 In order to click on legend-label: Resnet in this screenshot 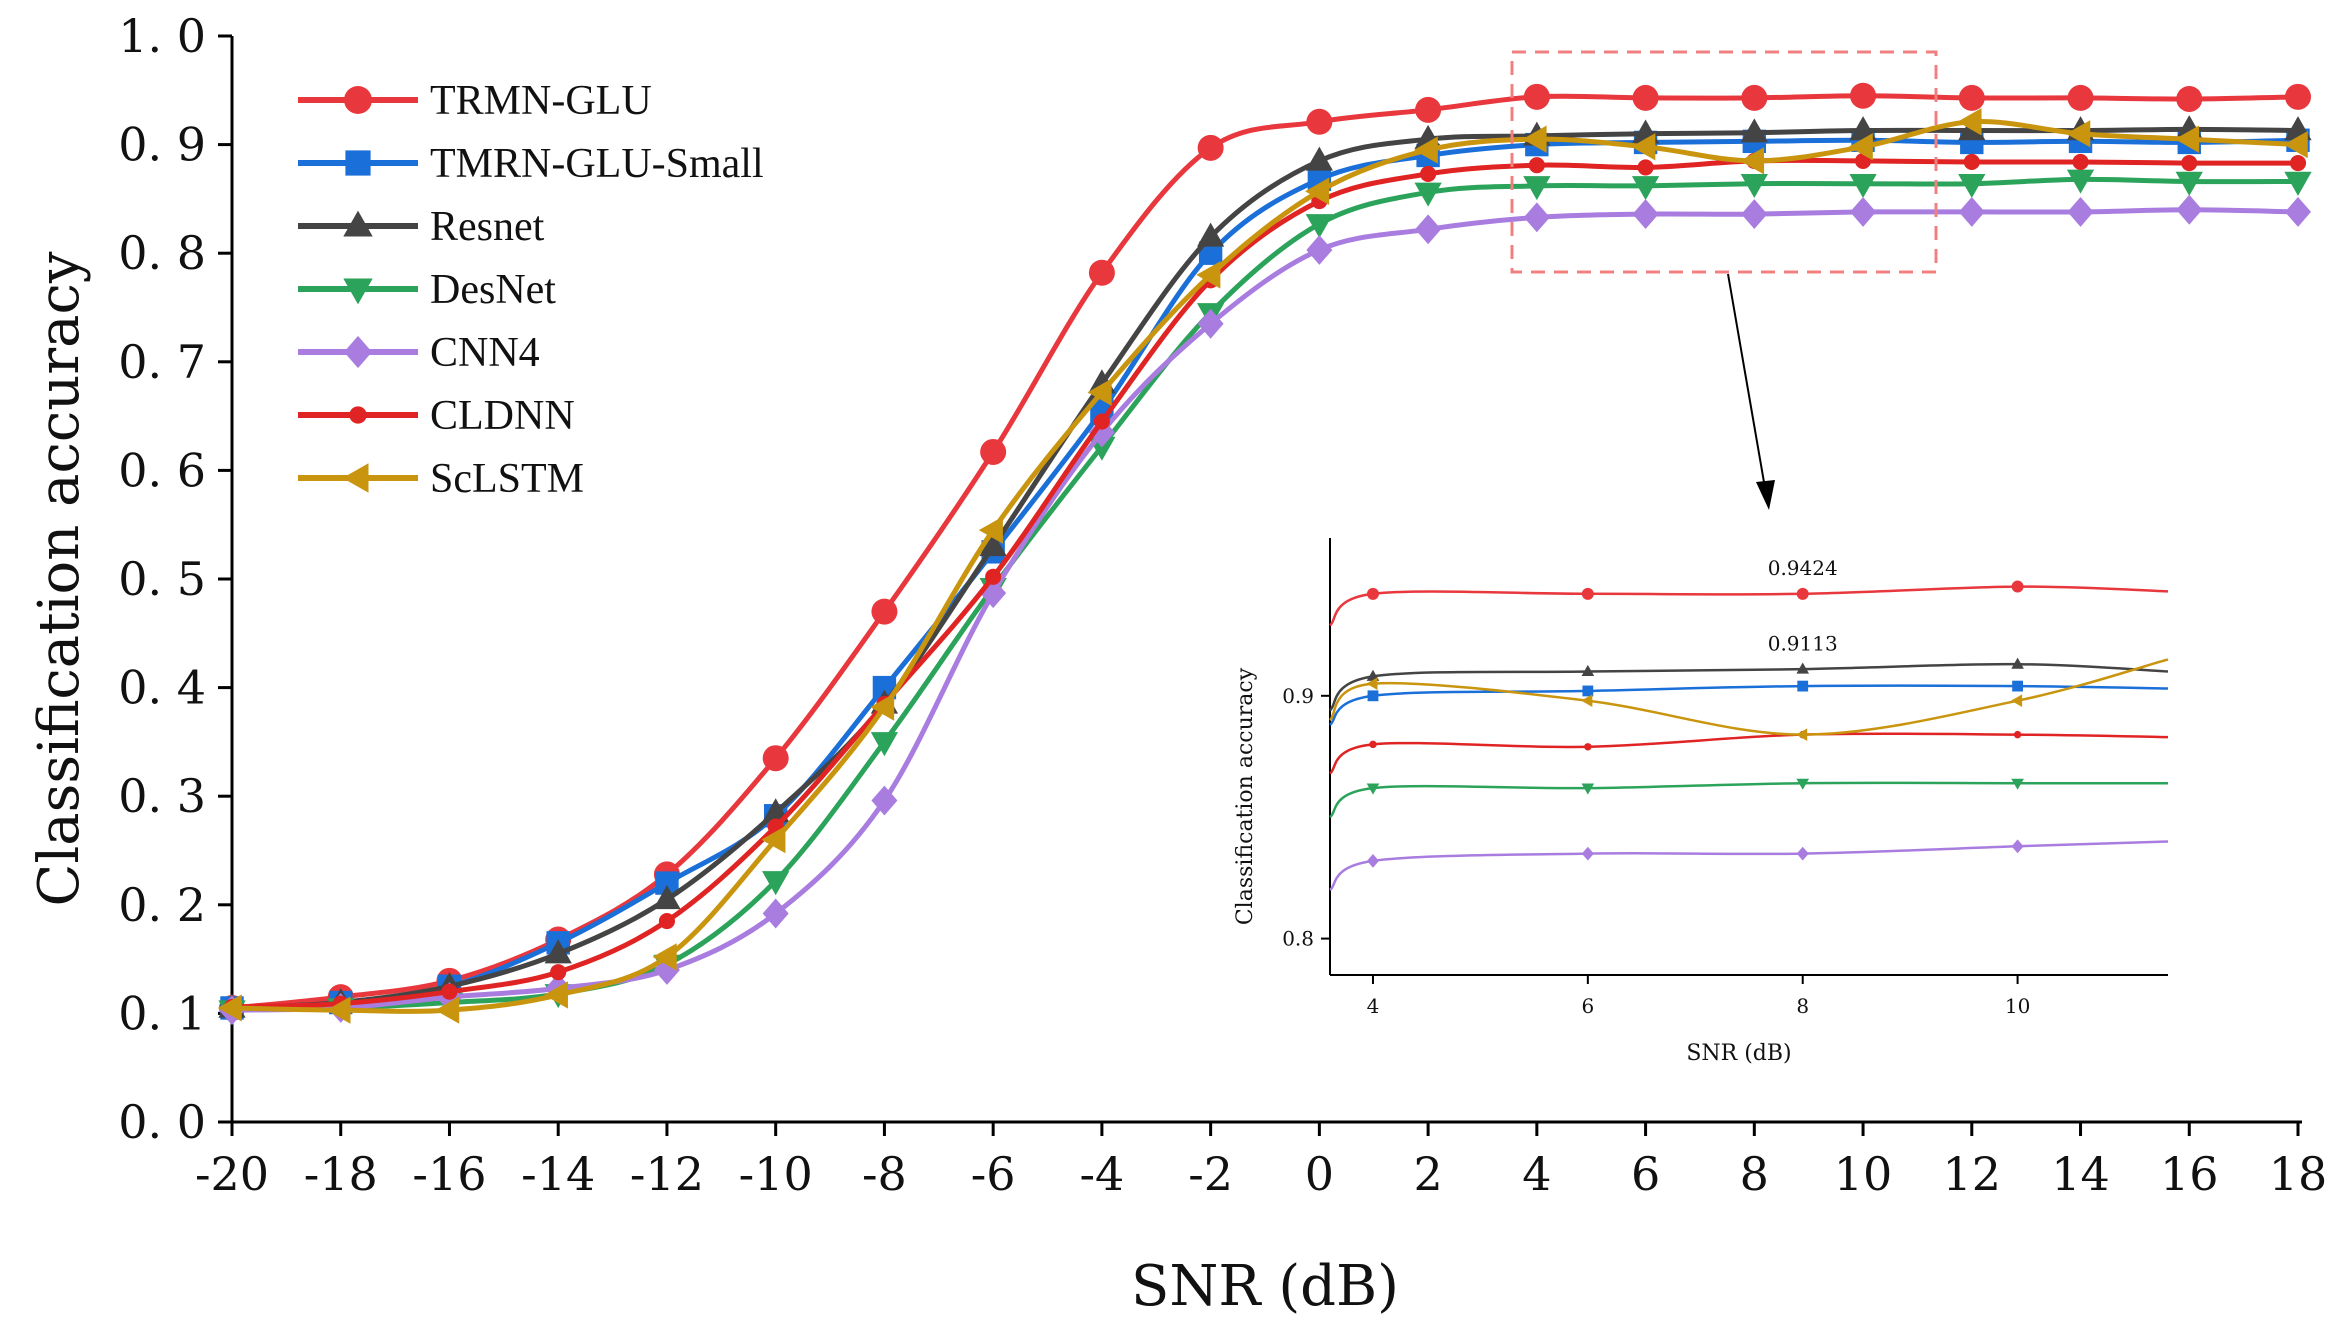, I will do `click(487, 227)`.